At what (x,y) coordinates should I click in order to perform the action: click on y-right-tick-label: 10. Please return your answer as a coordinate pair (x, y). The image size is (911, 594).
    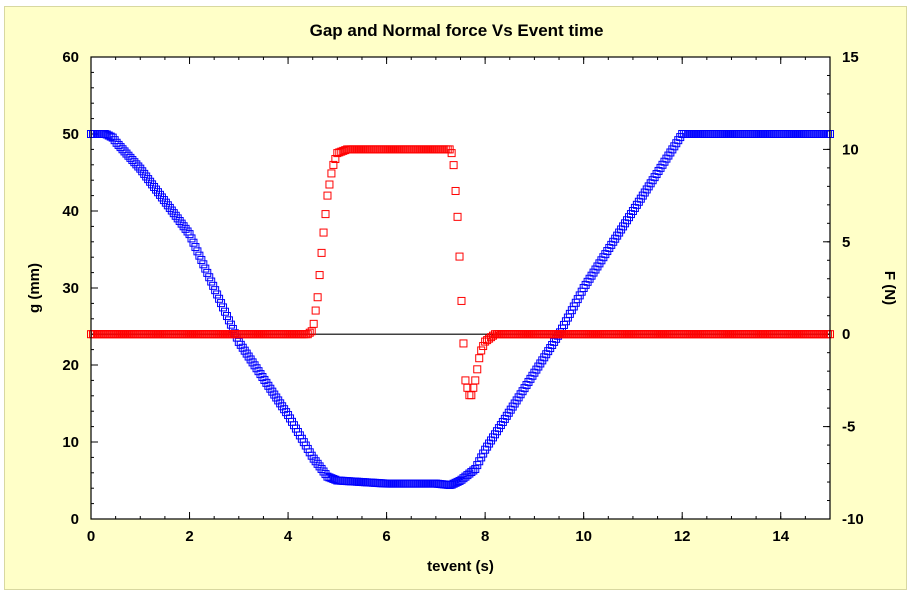
    Looking at the image, I should click on (850, 149).